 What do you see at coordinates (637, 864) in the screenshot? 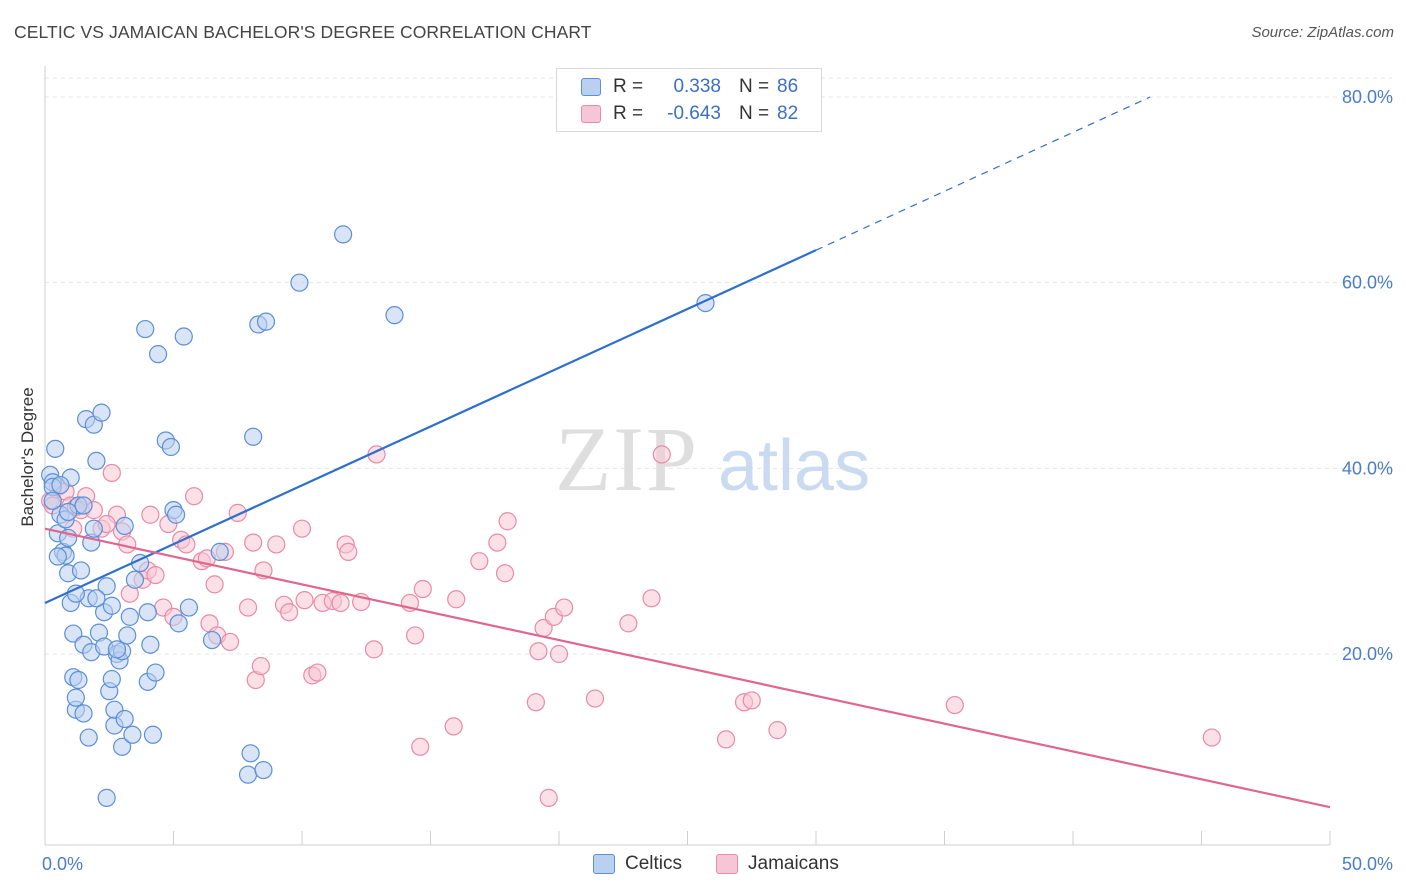
I see `bottom-legend-celtics: Celtics` at bounding box center [637, 864].